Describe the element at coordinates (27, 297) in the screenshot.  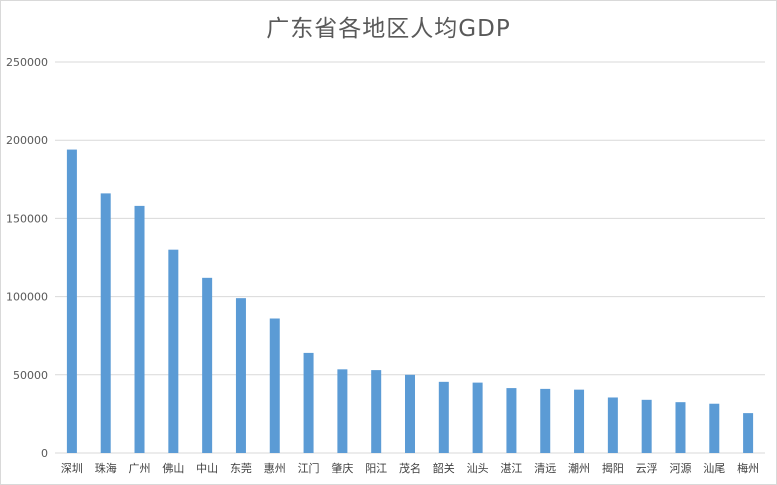
I see `y-tick-label-2: 100000` at that location.